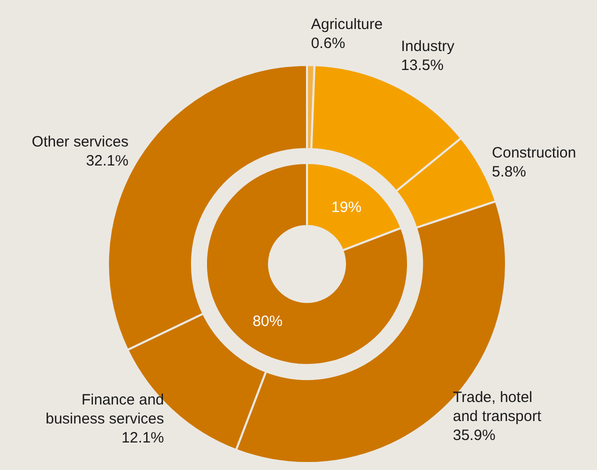 The width and height of the screenshot is (597, 470). What do you see at coordinates (428, 47) in the screenshot?
I see `slice-label: Industry` at bounding box center [428, 47].